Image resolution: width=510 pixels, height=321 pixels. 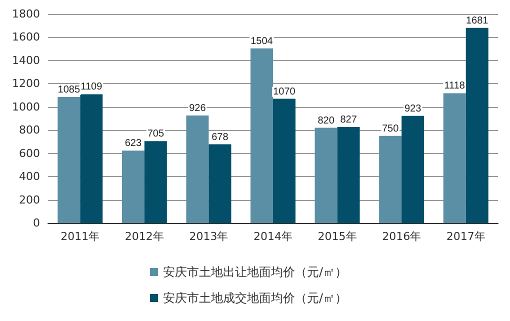 I want to click on data-label: 827, so click(x=349, y=120).